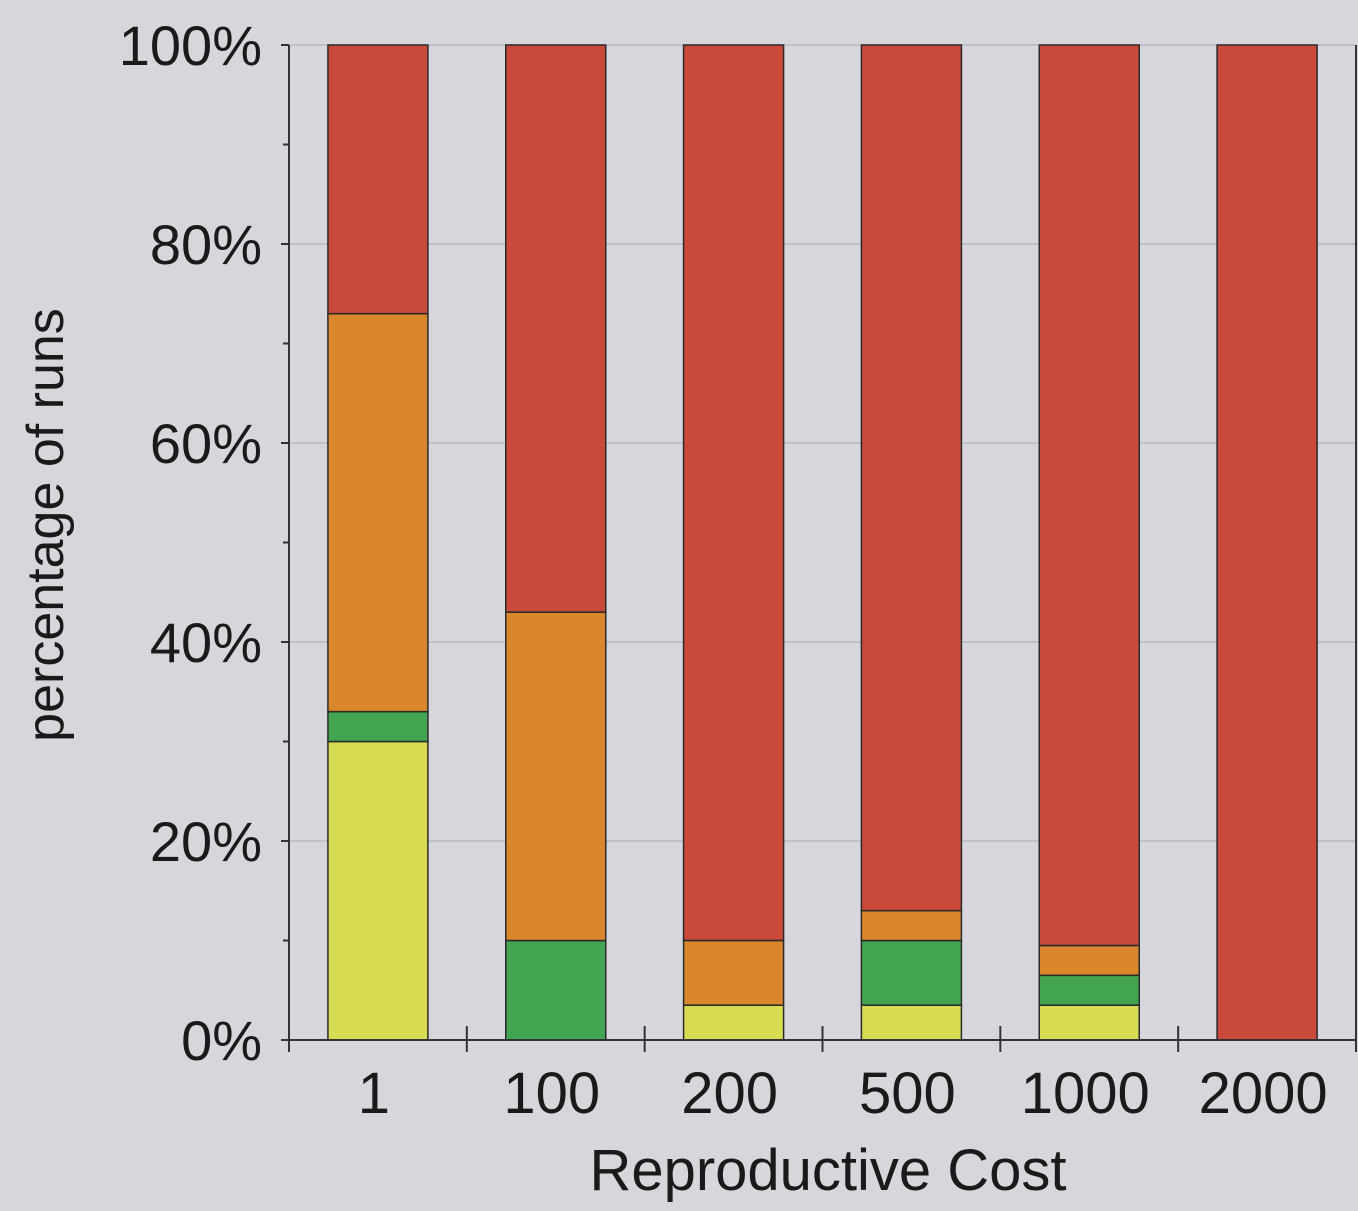  I want to click on x-tick-labels: 1 100 200 500 1000 2000, so click(843, 1093).